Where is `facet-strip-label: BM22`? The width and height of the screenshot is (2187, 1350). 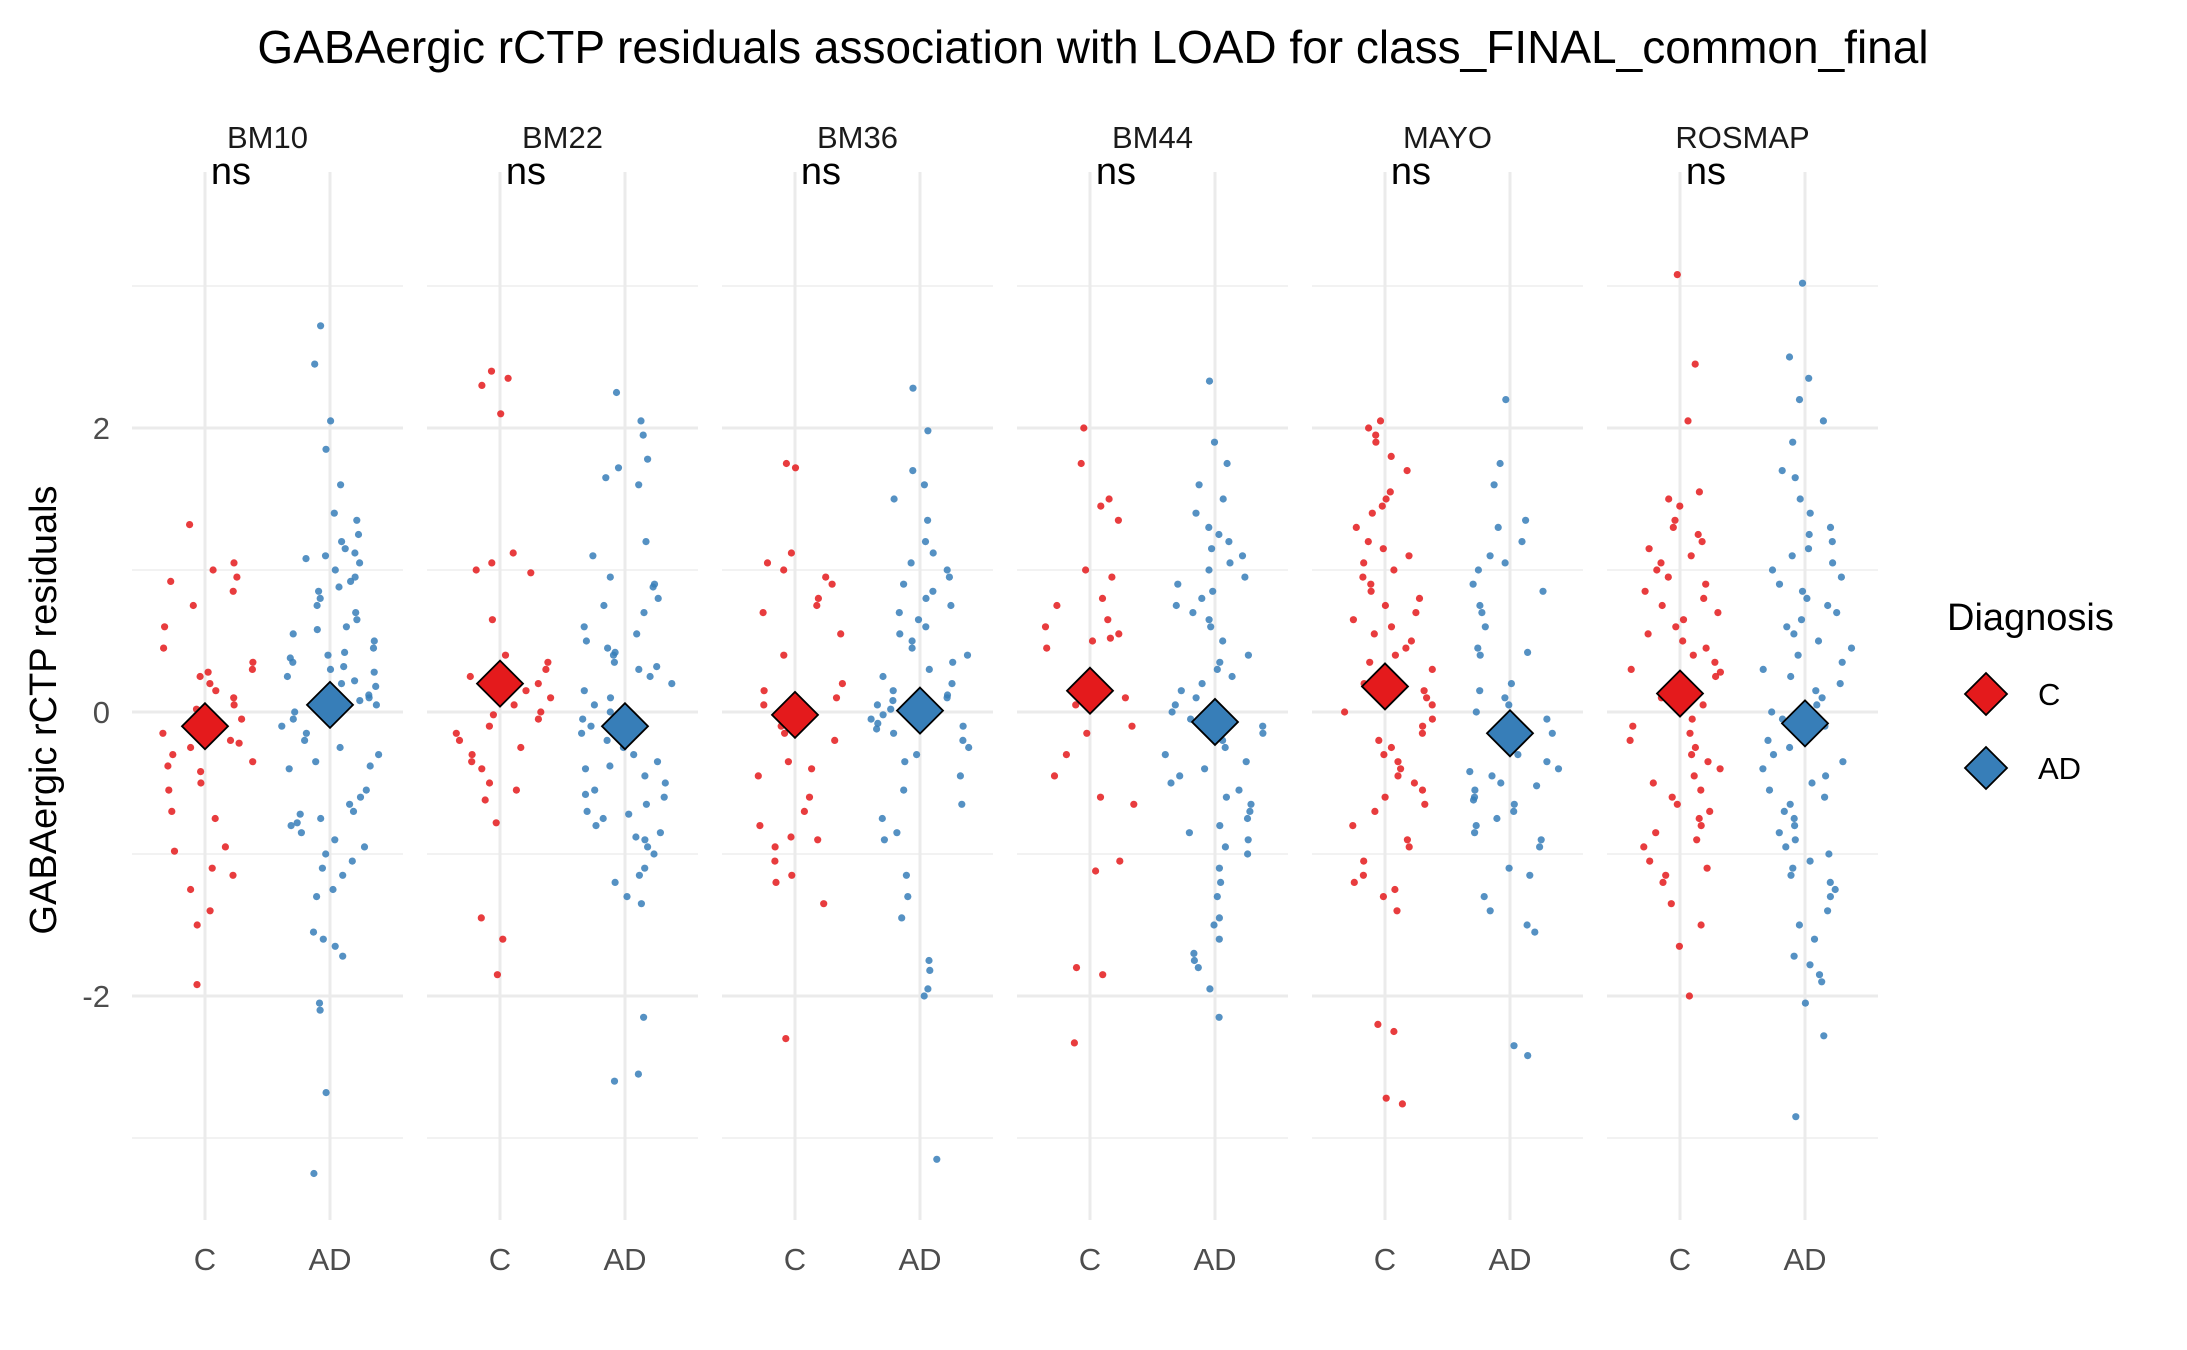
facet-strip-label: BM22 is located at coordinates (562, 137).